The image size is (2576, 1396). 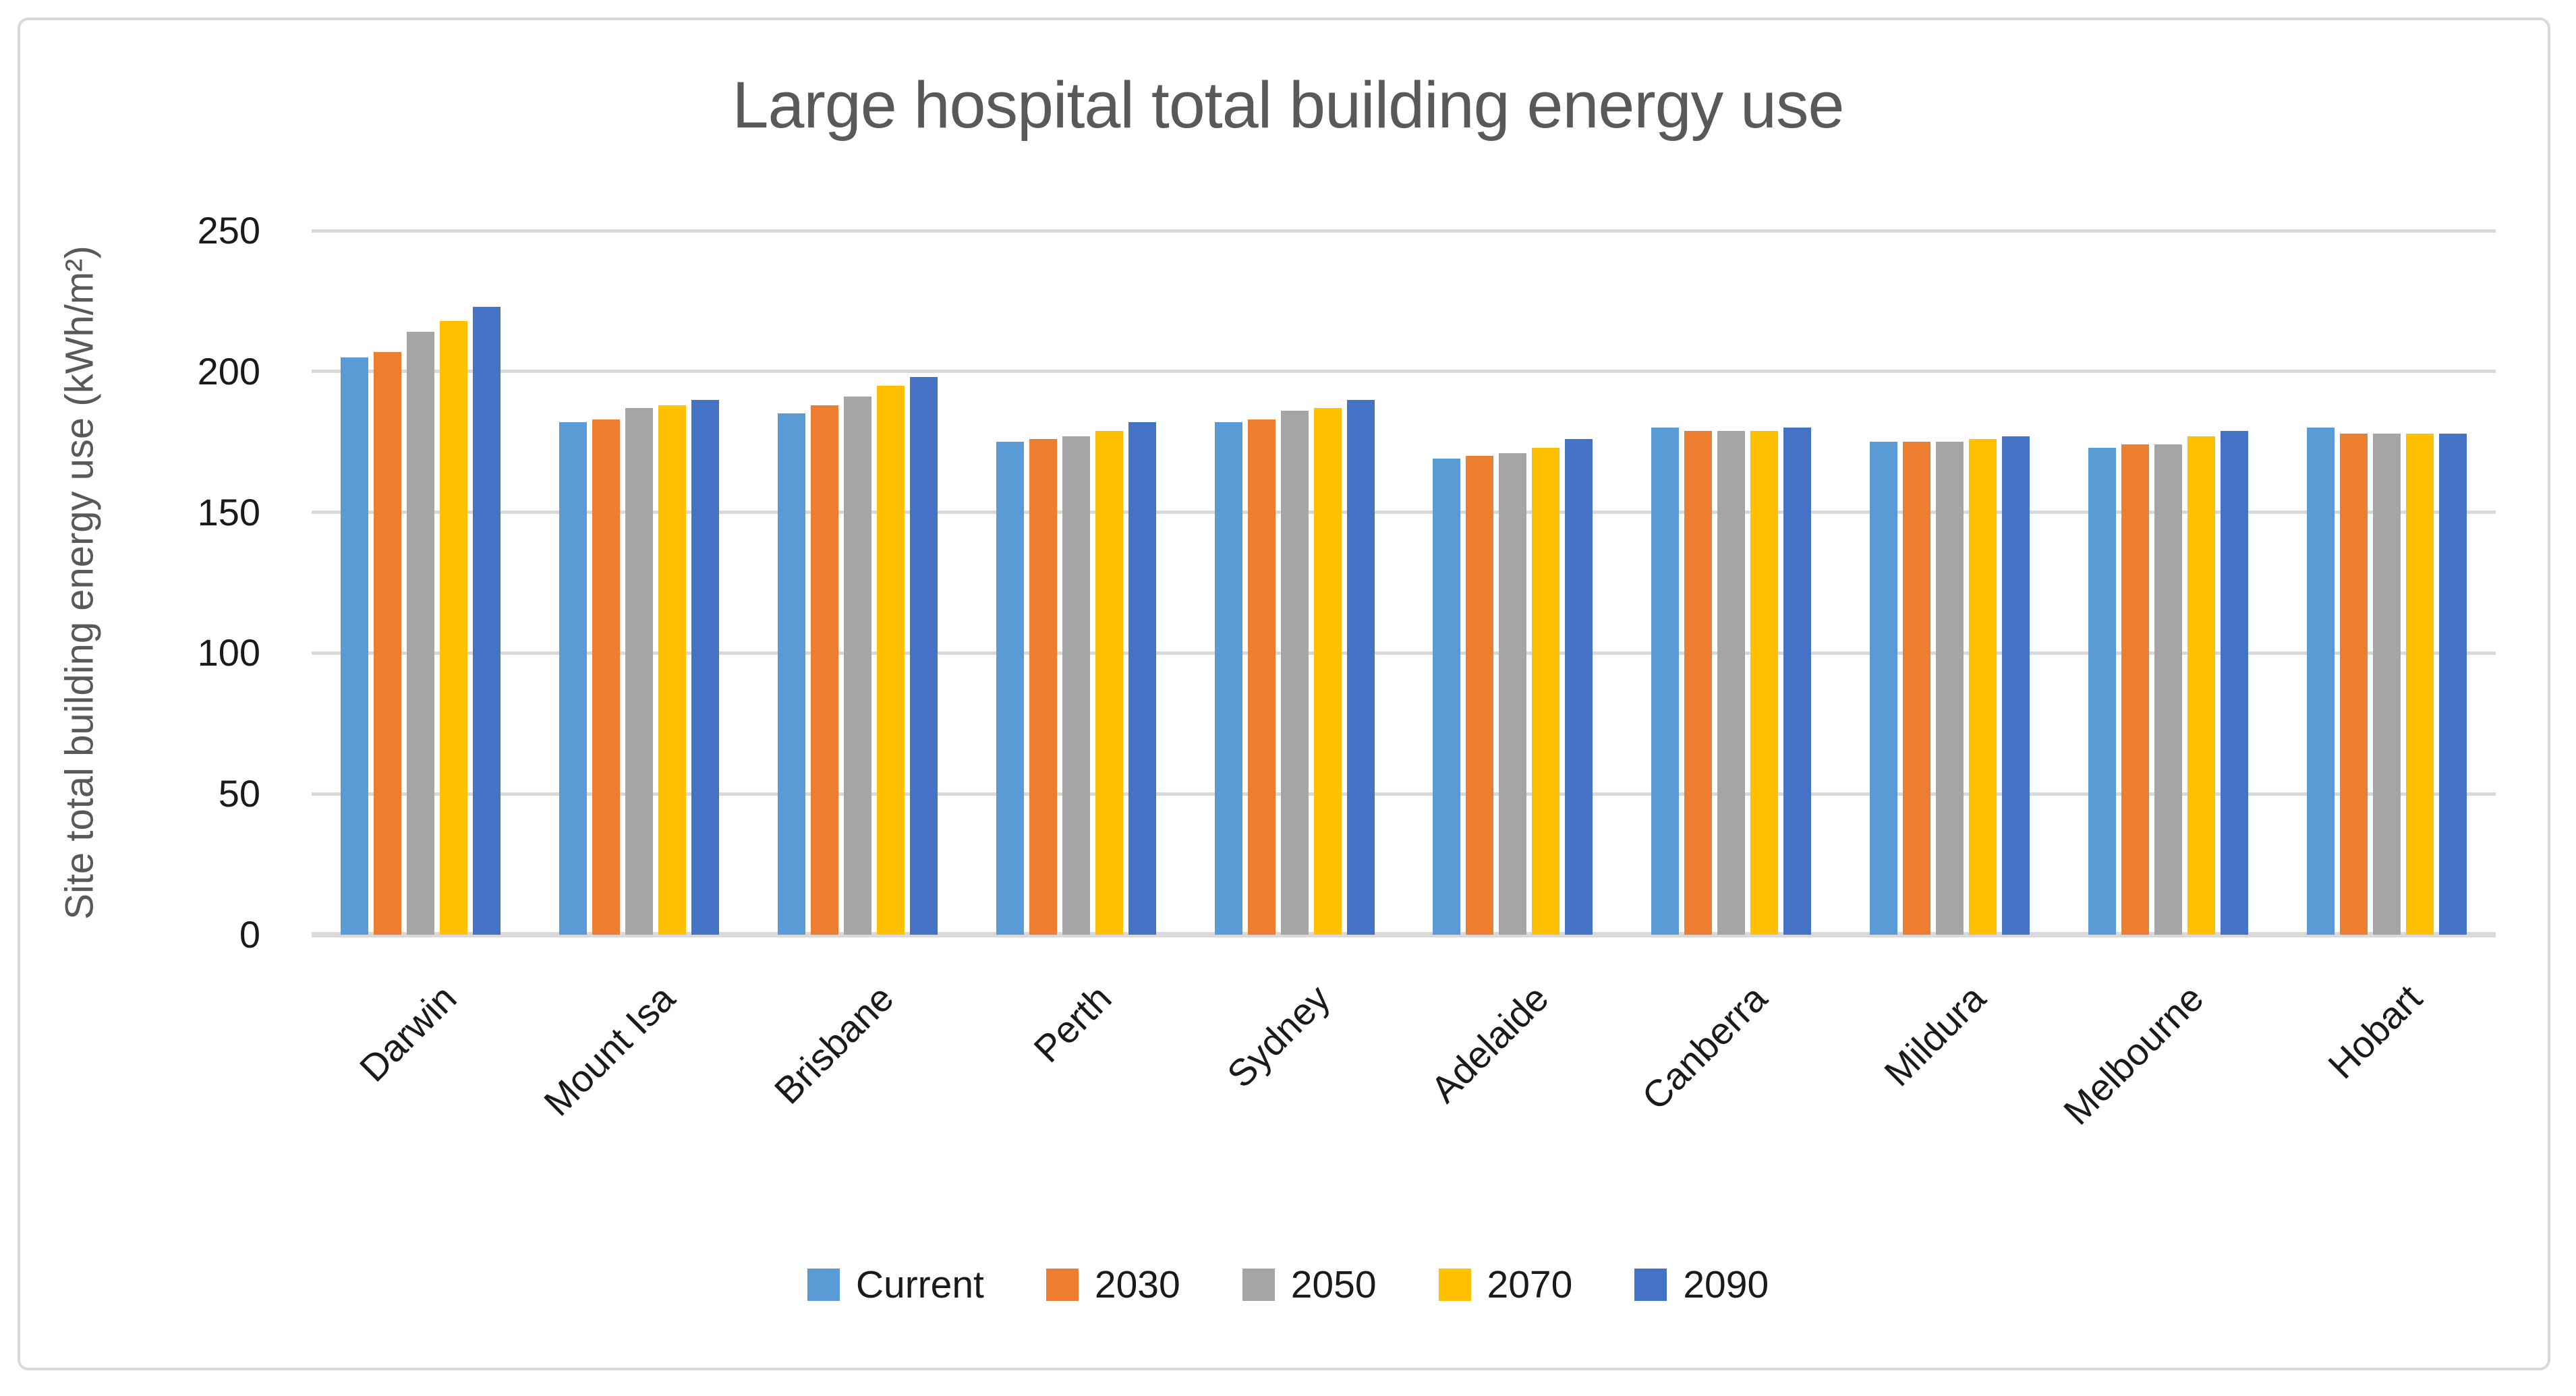 What do you see at coordinates (421, 634) in the screenshot?
I see `bar-2050-darwin` at bounding box center [421, 634].